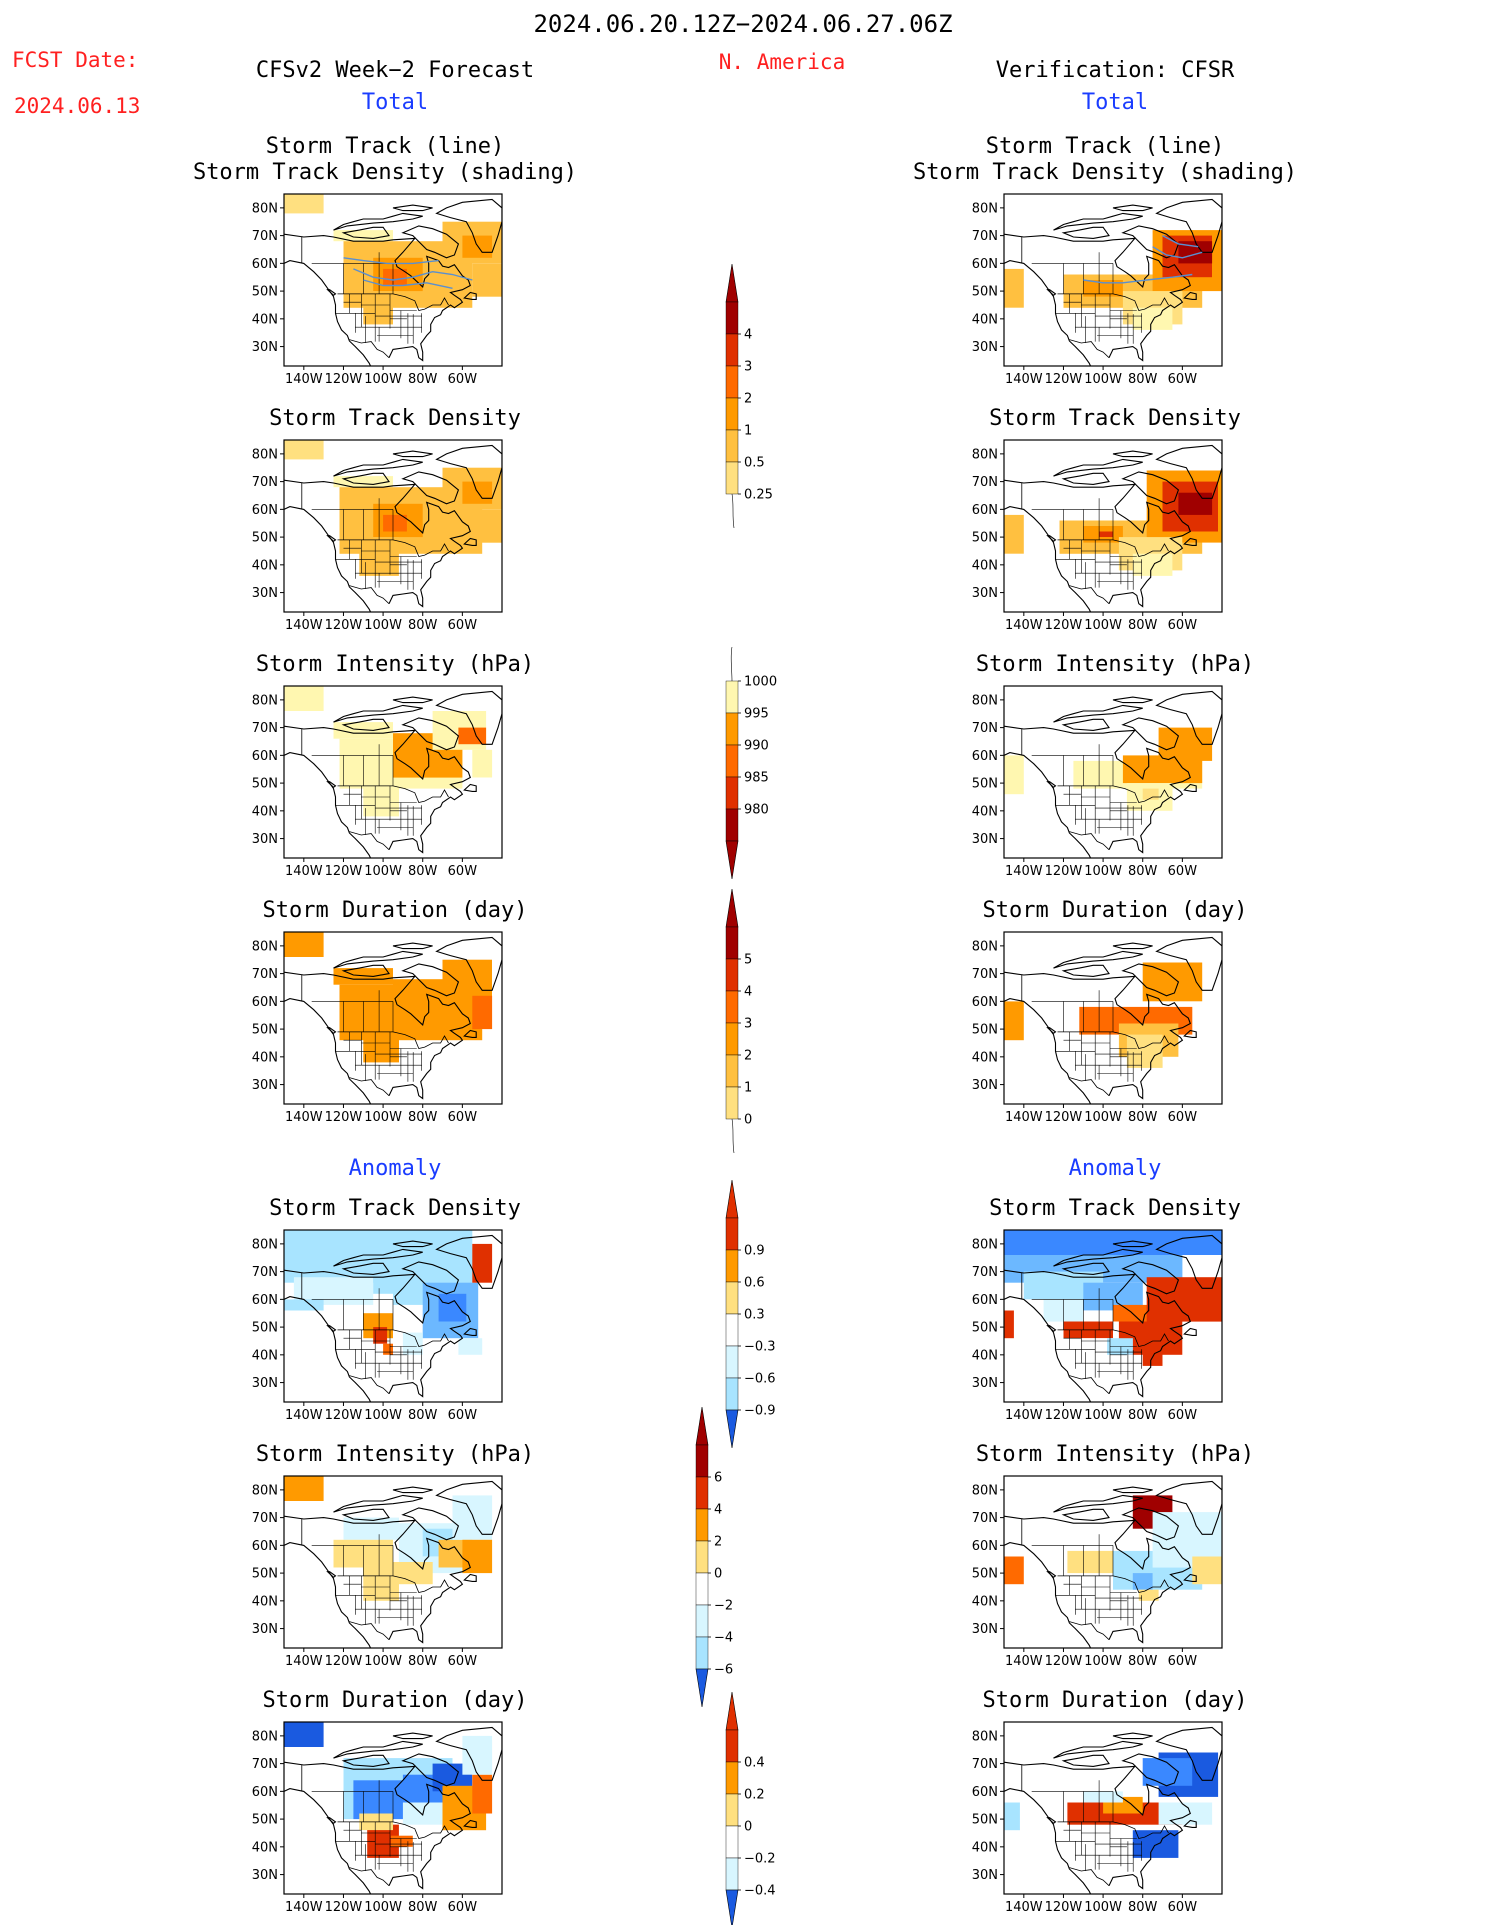  Describe the element at coordinates (1115, 910) in the screenshot. I see `panel-title-verif-duration: Storm Duration (day)` at that location.